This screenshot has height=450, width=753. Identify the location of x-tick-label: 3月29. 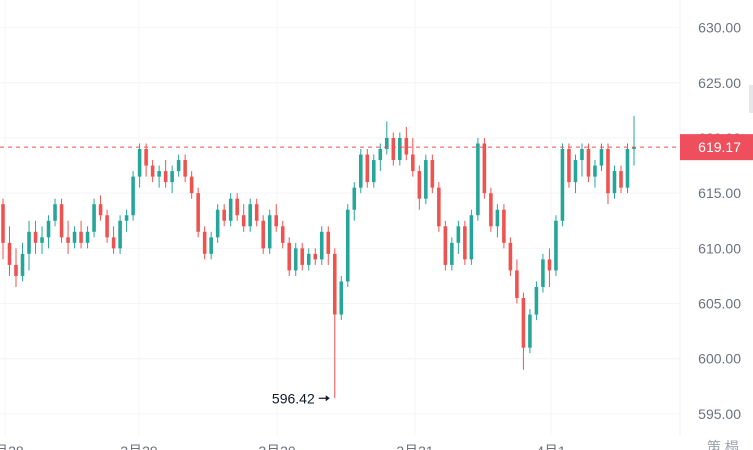
(139, 446).